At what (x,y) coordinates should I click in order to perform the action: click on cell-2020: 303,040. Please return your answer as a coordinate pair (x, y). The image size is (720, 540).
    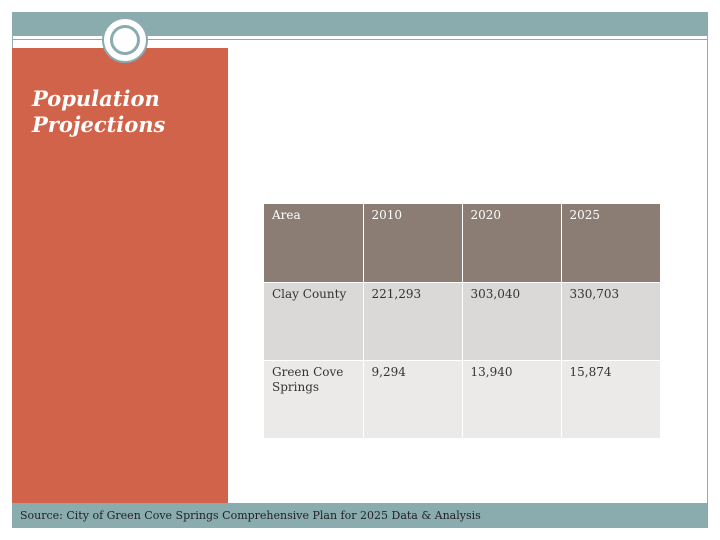
    Looking at the image, I should click on (512, 321).